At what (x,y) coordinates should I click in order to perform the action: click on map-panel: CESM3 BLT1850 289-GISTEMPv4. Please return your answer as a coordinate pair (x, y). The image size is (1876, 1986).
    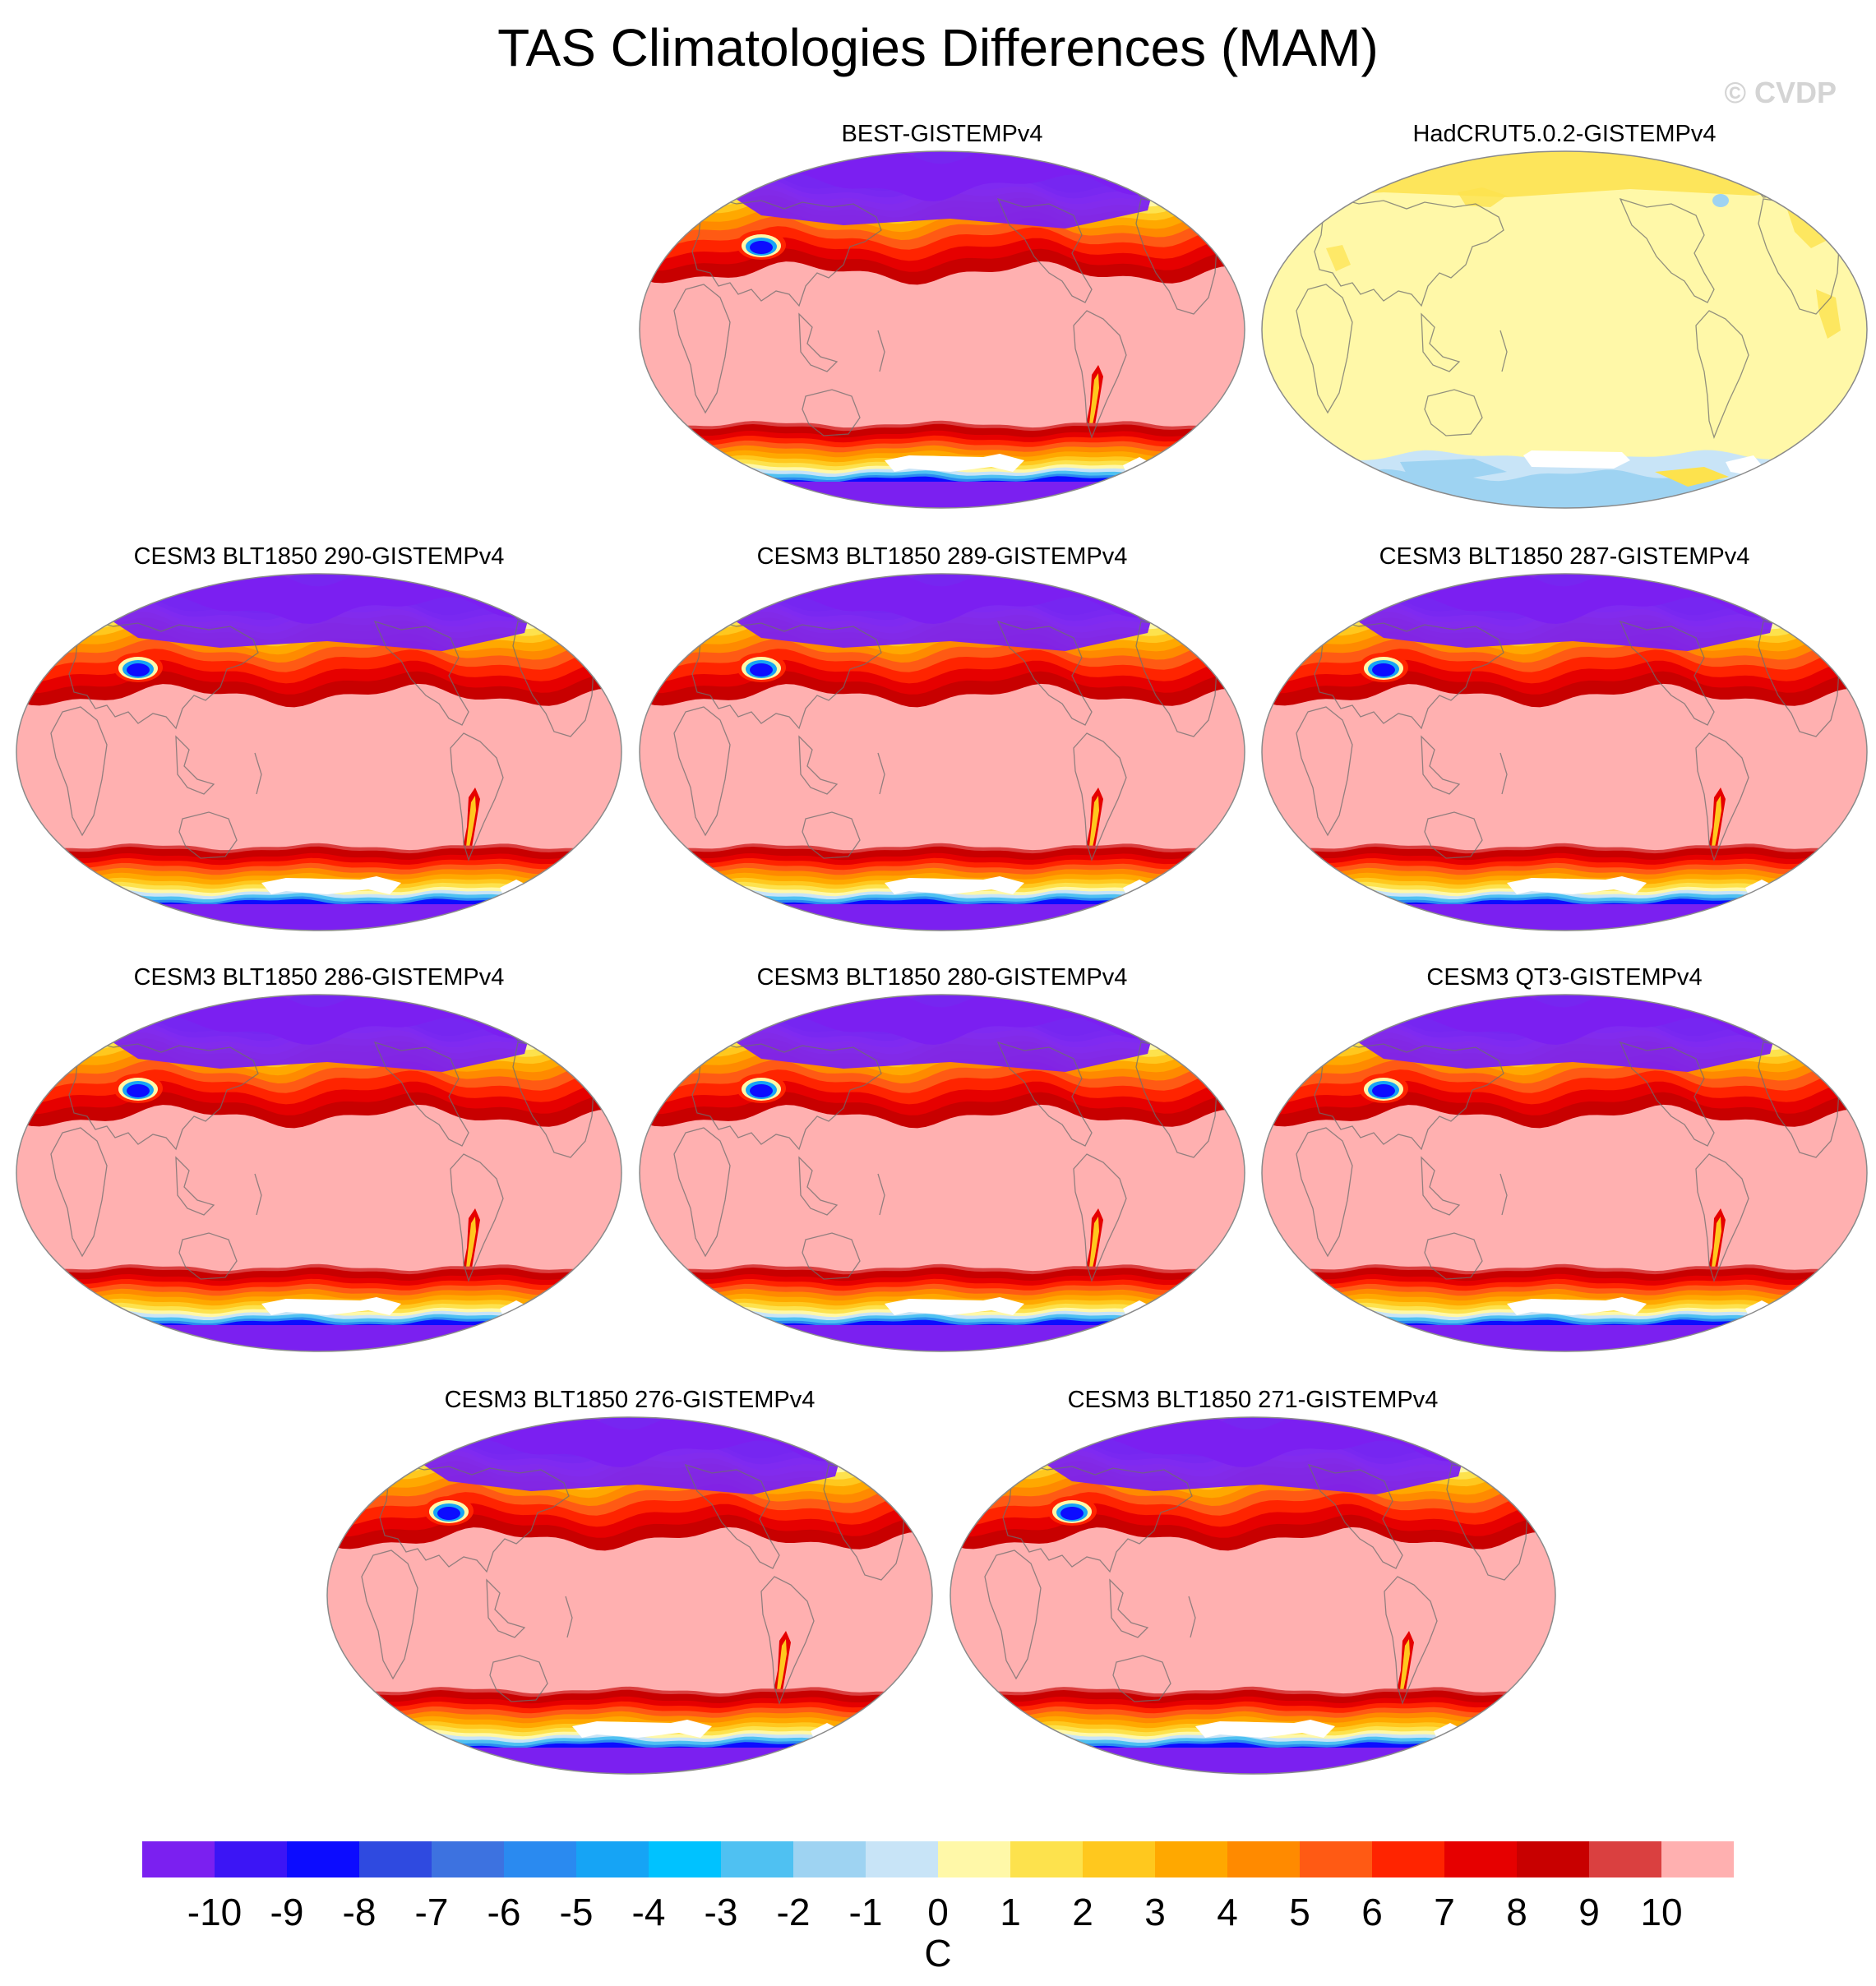
    Looking at the image, I should click on (942, 737).